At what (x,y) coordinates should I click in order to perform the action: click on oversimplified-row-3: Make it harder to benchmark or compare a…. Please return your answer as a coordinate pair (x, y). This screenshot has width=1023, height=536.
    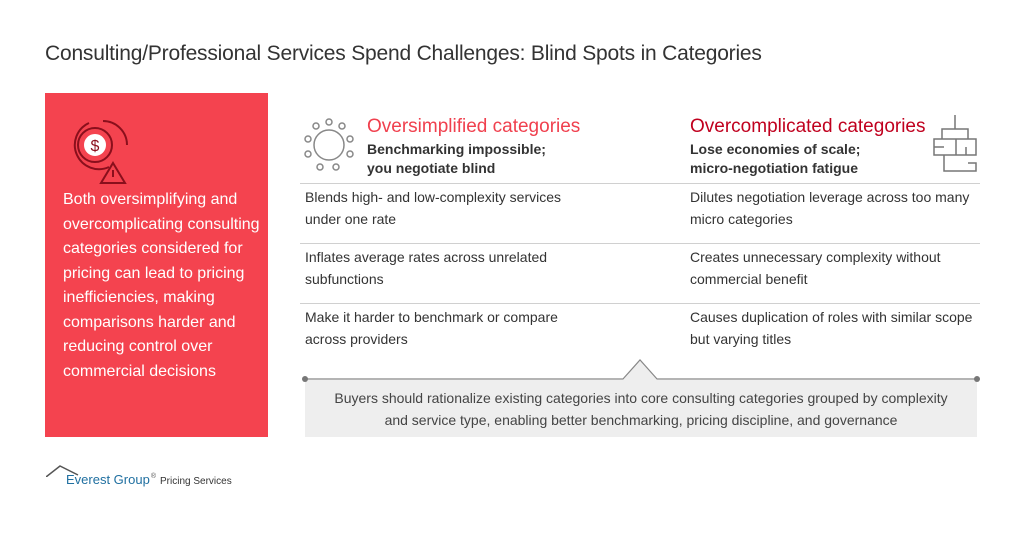
    Looking at the image, I should click on (431, 328).